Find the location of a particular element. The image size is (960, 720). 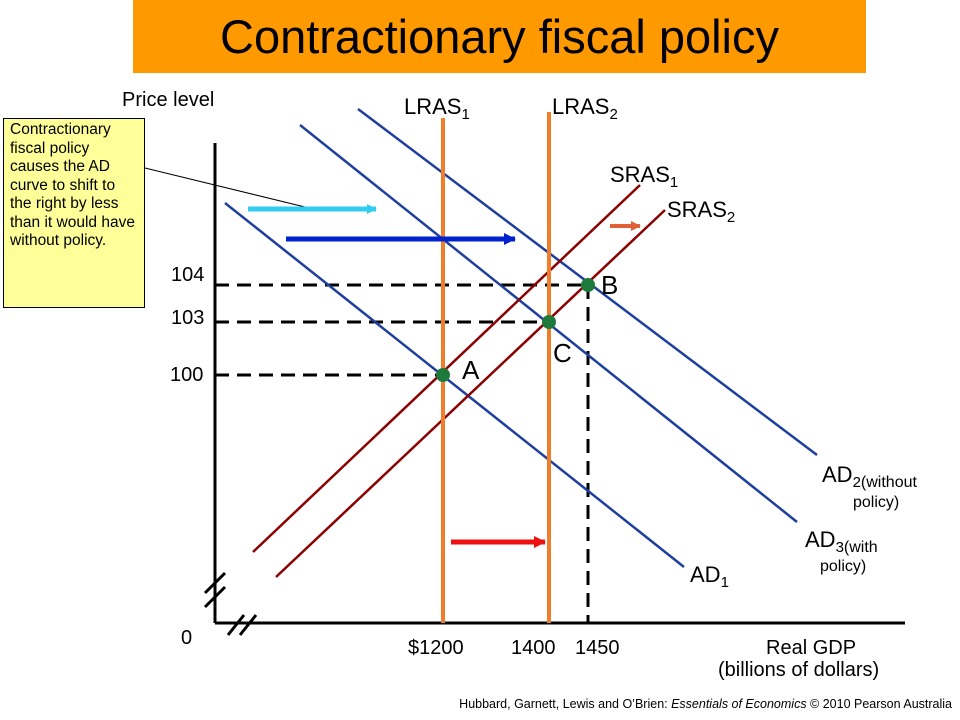

ad3-label: AD3(with is located at coordinates (841, 541).